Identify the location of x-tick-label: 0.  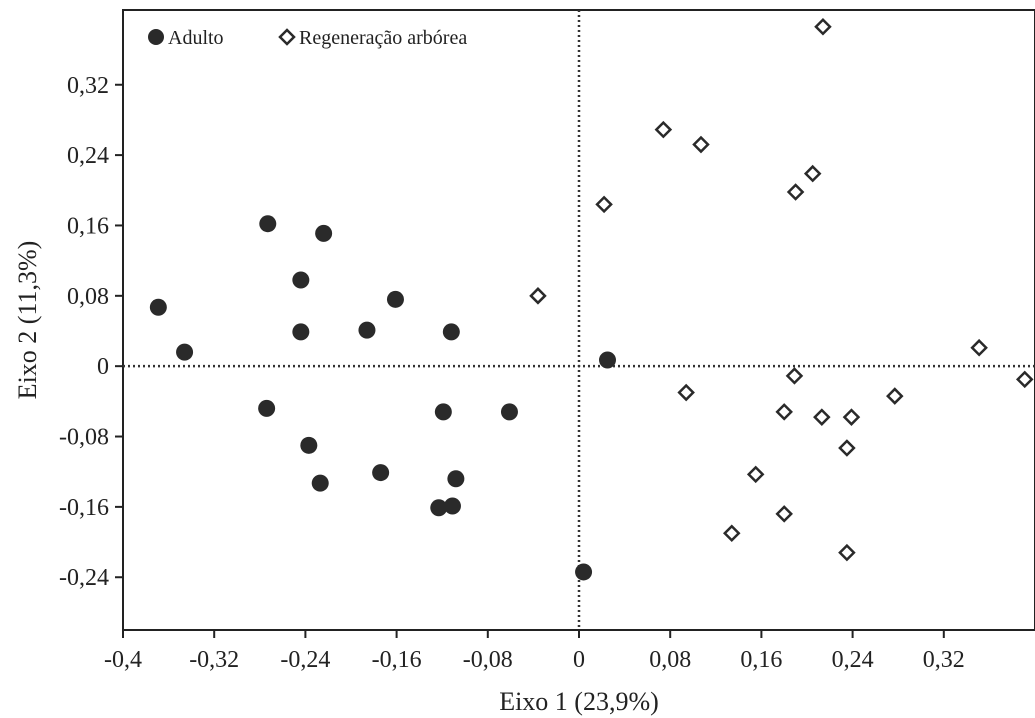
(579, 660).